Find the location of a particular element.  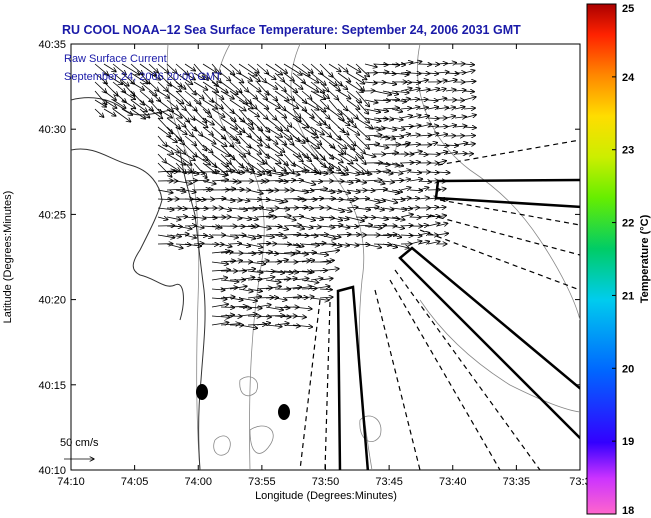

colorbar-tick-label: 22 is located at coordinates (628, 224).